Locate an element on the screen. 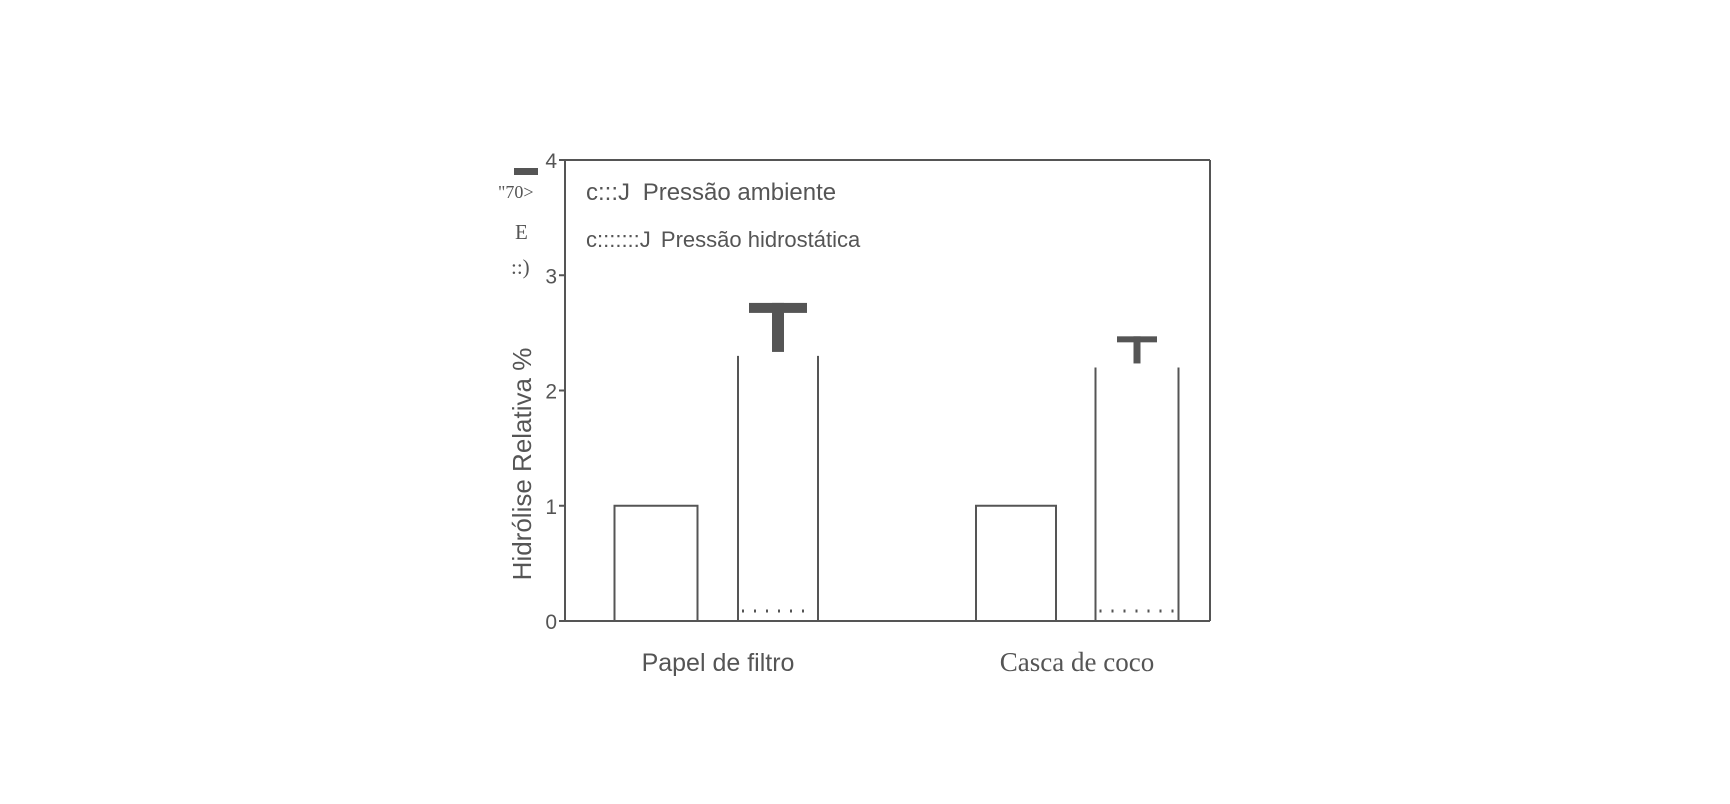 This screenshot has height=804, width=1730. y-tick-label: 3 is located at coordinates (551, 276).